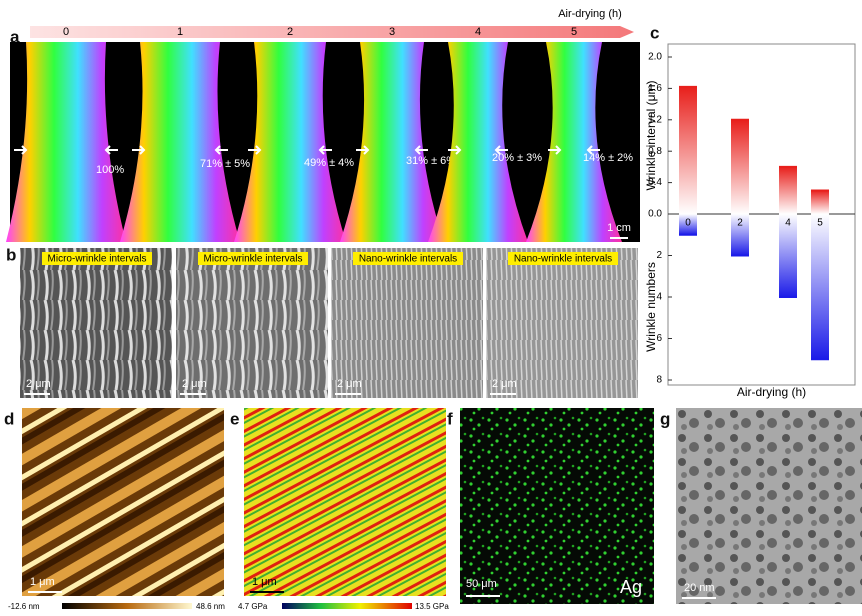 The image size is (862, 616). Describe the element at coordinates (771, 392) in the screenshot. I see `x-axis-label: Air-drying (h)` at that location.